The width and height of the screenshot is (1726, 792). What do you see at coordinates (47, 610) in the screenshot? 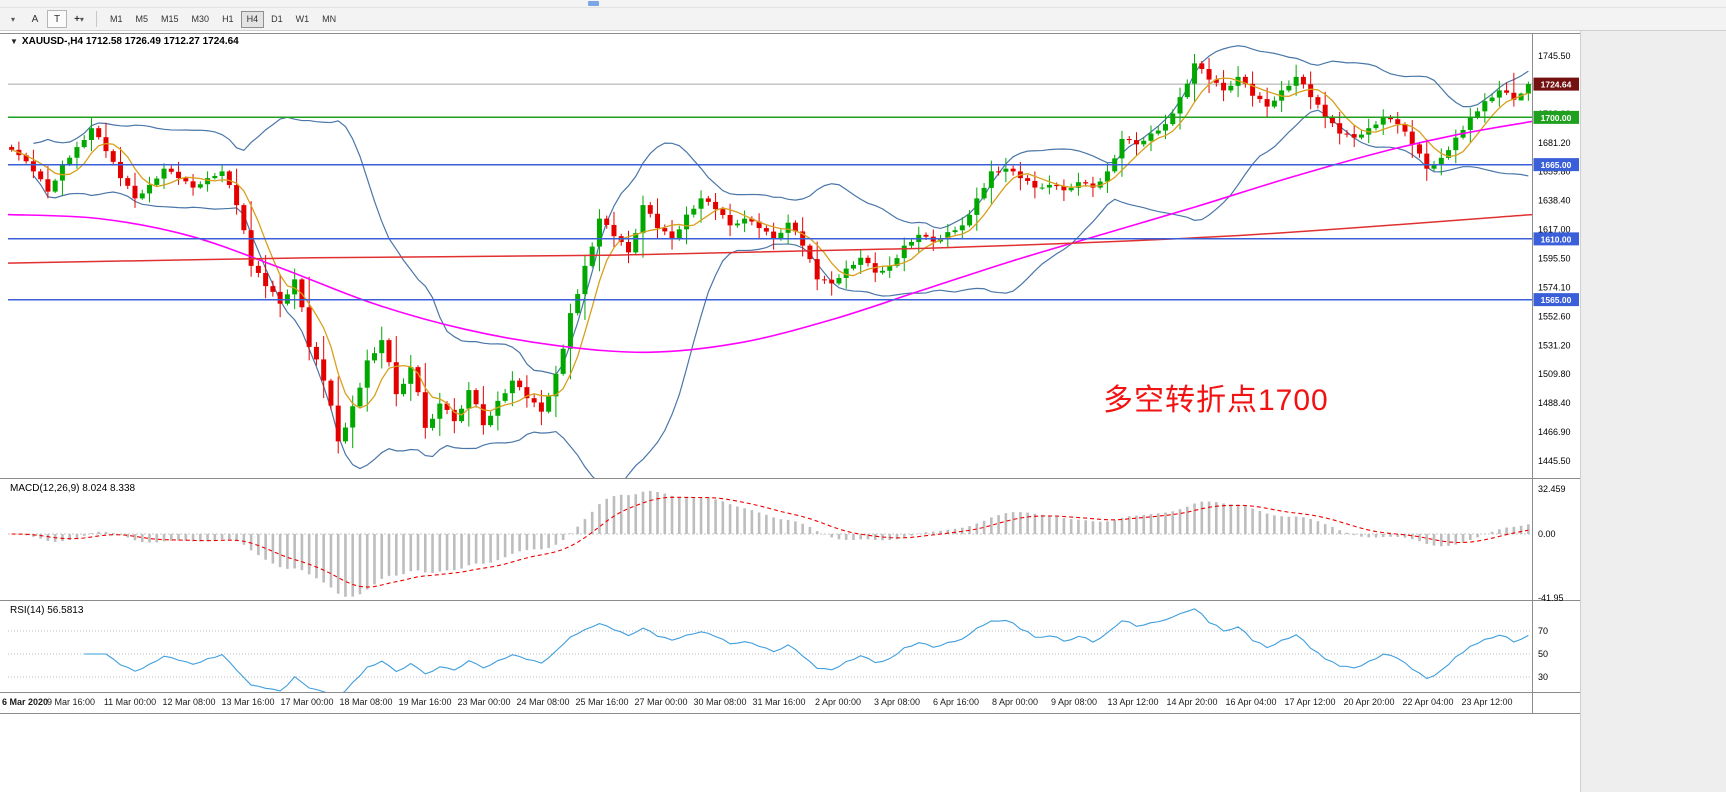
I see `rsi-label: RSI(14) 56.5813` at bounding box center [47, 610].